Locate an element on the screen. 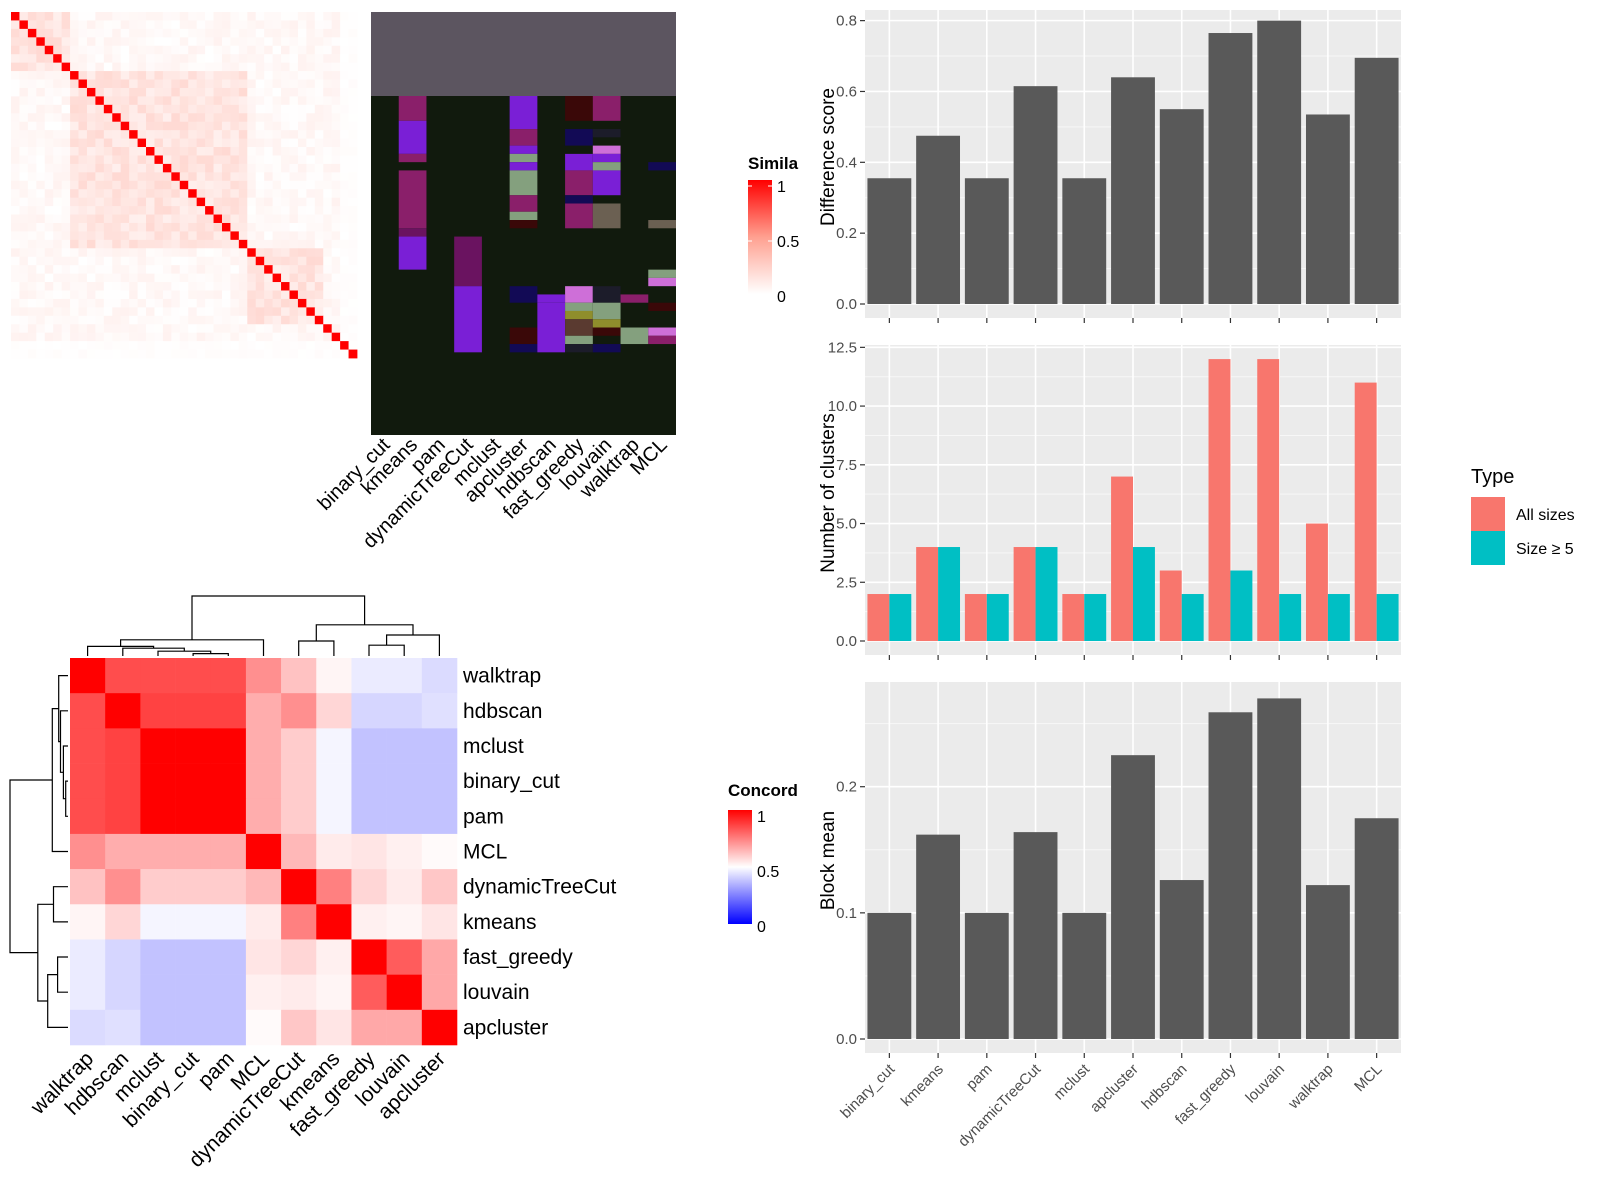  dendrogram-branch is located at coordinates (278, 617).